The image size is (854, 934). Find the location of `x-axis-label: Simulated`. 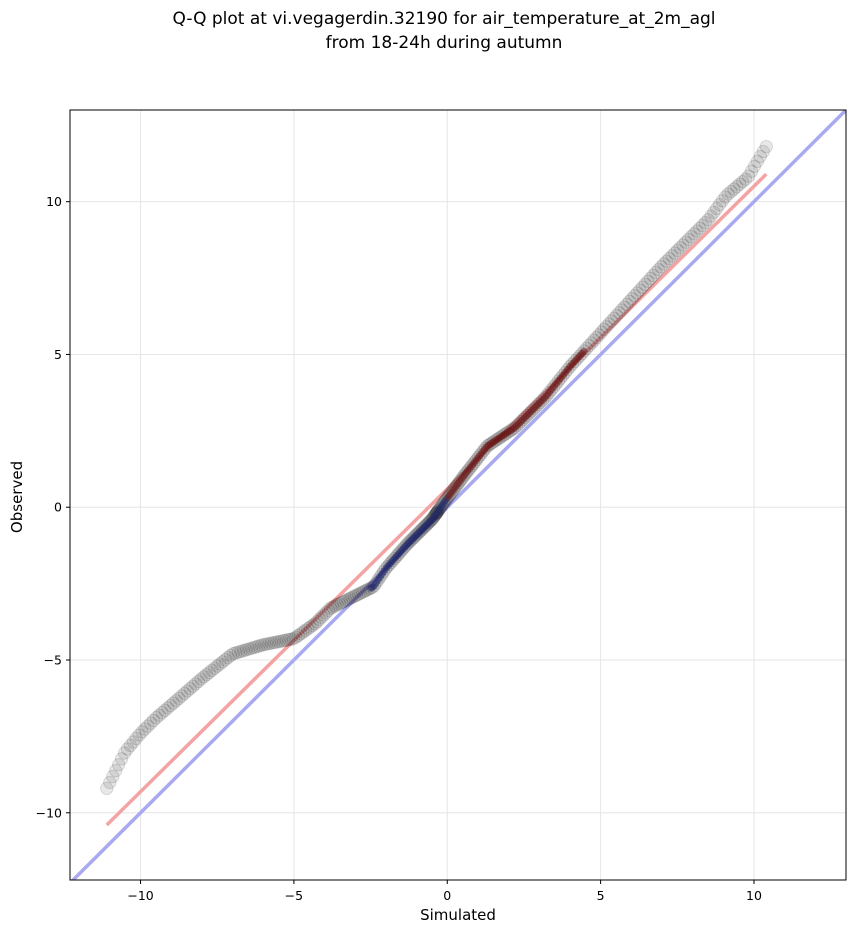

x-axis-label: Simulated is located at coordinates (458, 915).